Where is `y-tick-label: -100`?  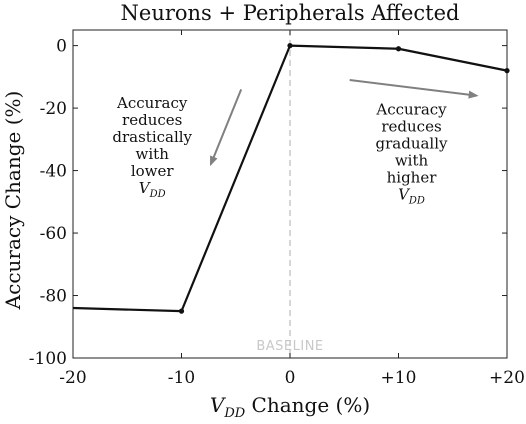
y-tick-label: -100 is located at coordinates (48, 359).